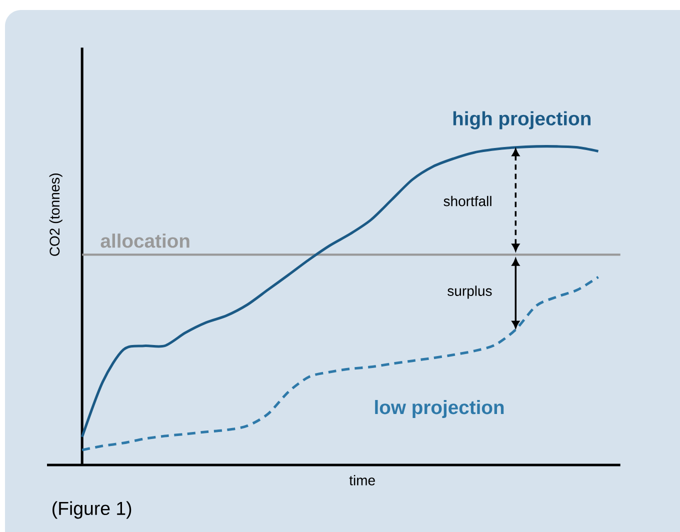 The width and height of the screenshot is (680, 532). What do you see at coordinates (439, 409) in the screenshot?
I see `series-label: low projection` at bounding box center [439, 409].